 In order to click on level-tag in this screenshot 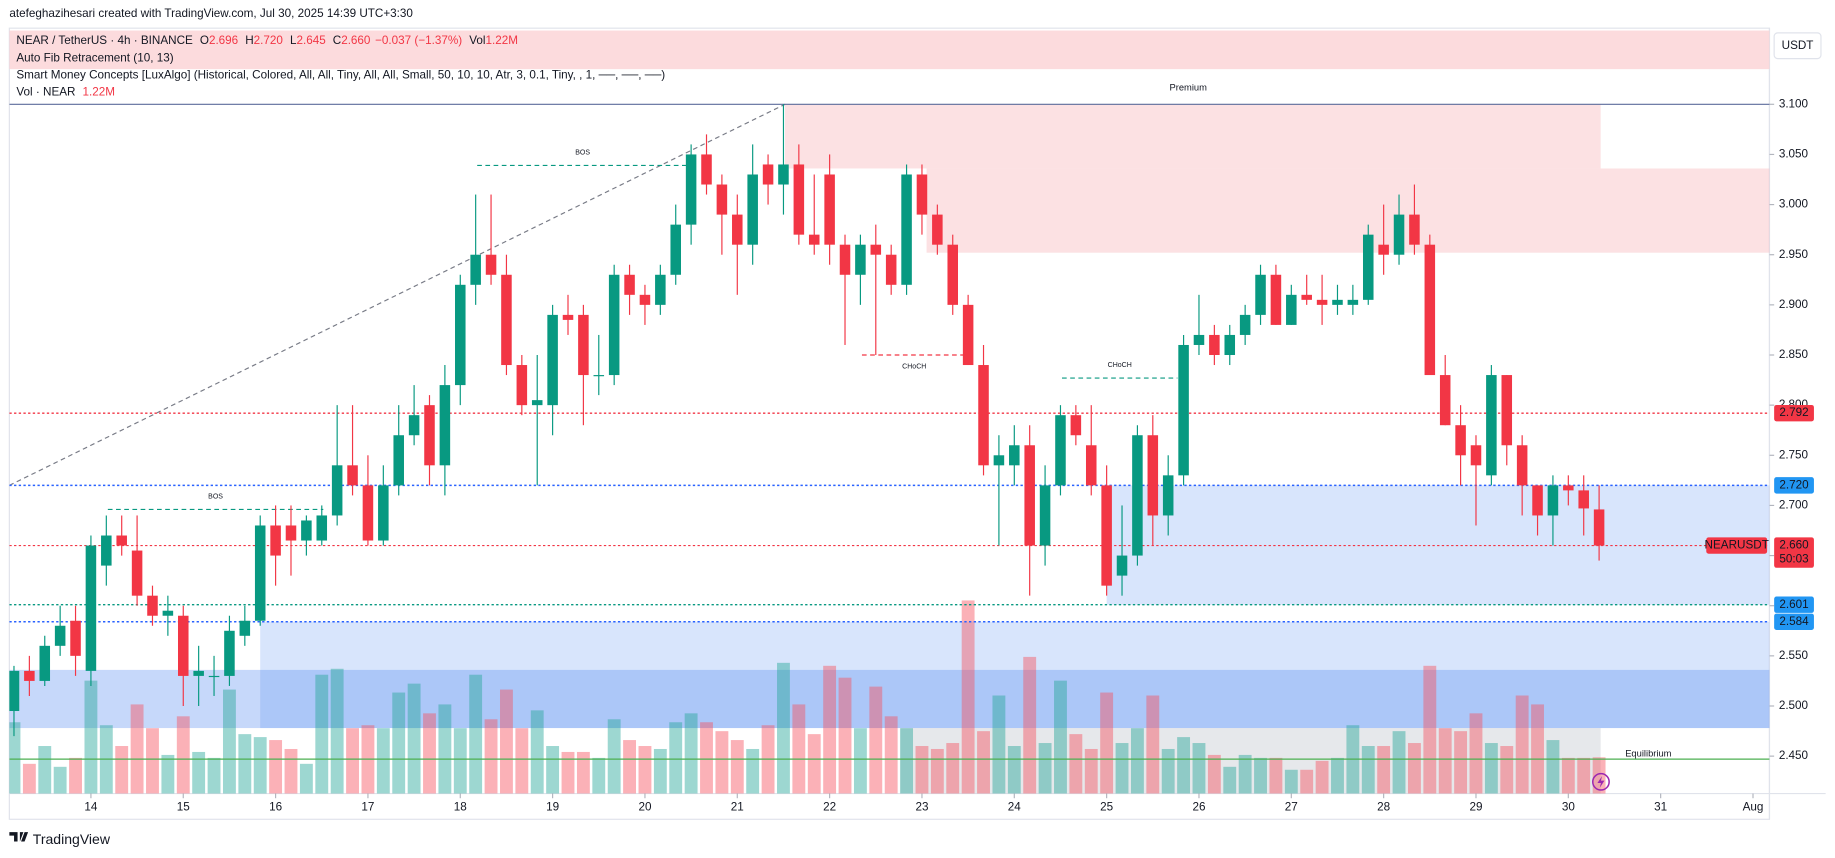, I will do `click(1794, 413)`.